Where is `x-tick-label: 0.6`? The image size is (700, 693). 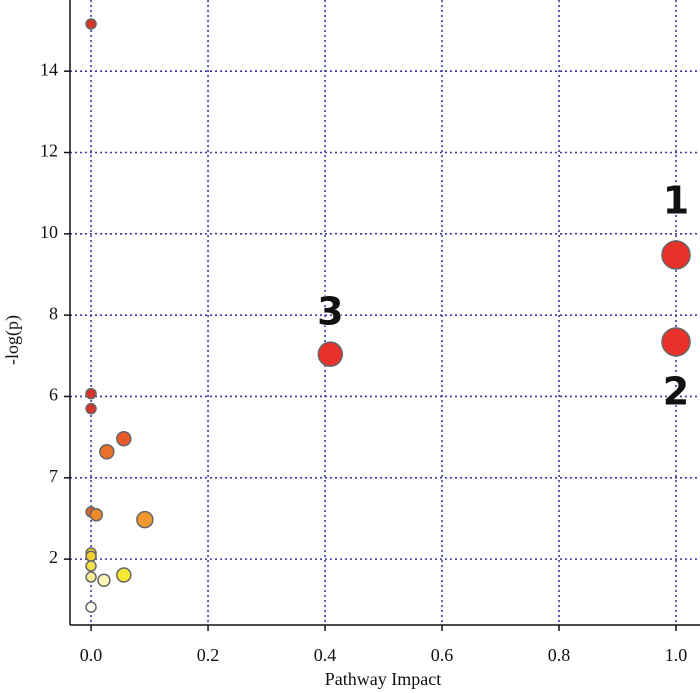
x-tick-label: 0.6 is located at coordinates (442, 655).